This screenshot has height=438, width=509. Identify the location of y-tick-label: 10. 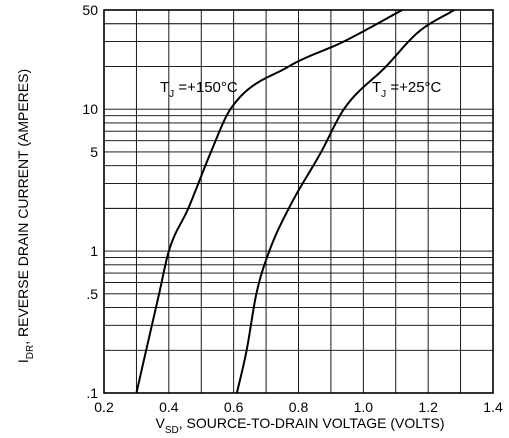
(90, 109).